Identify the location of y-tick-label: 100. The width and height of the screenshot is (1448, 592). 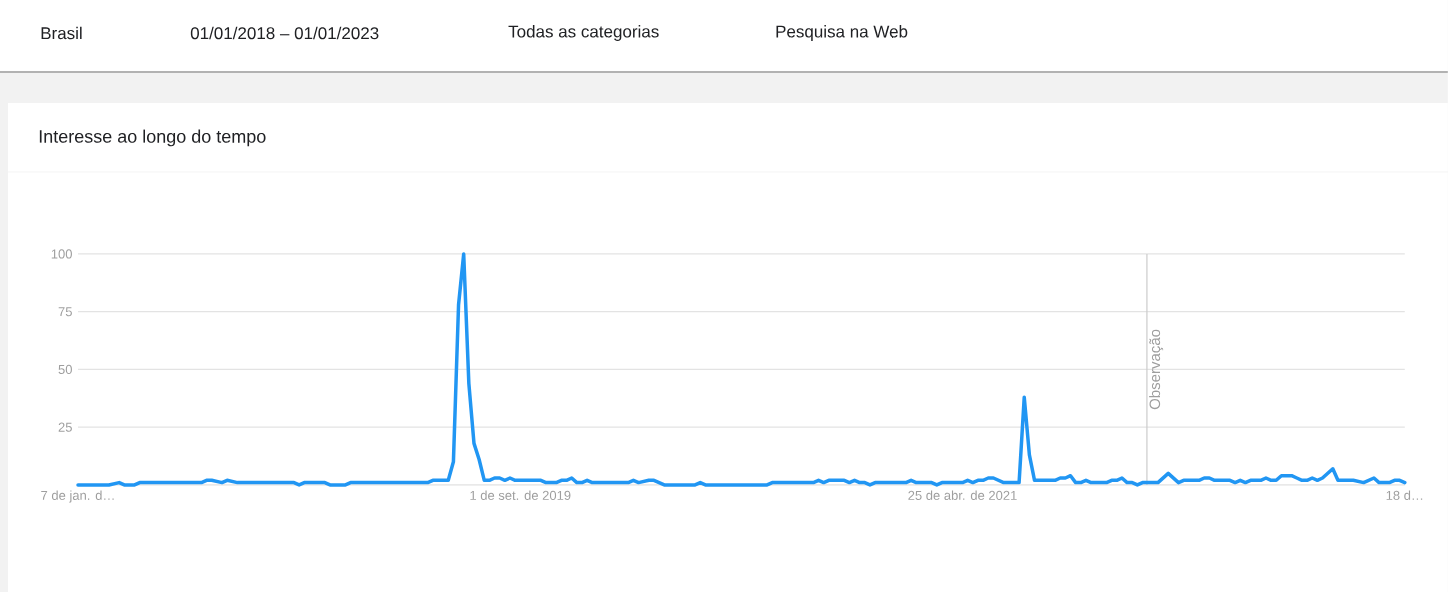
(61, 254).